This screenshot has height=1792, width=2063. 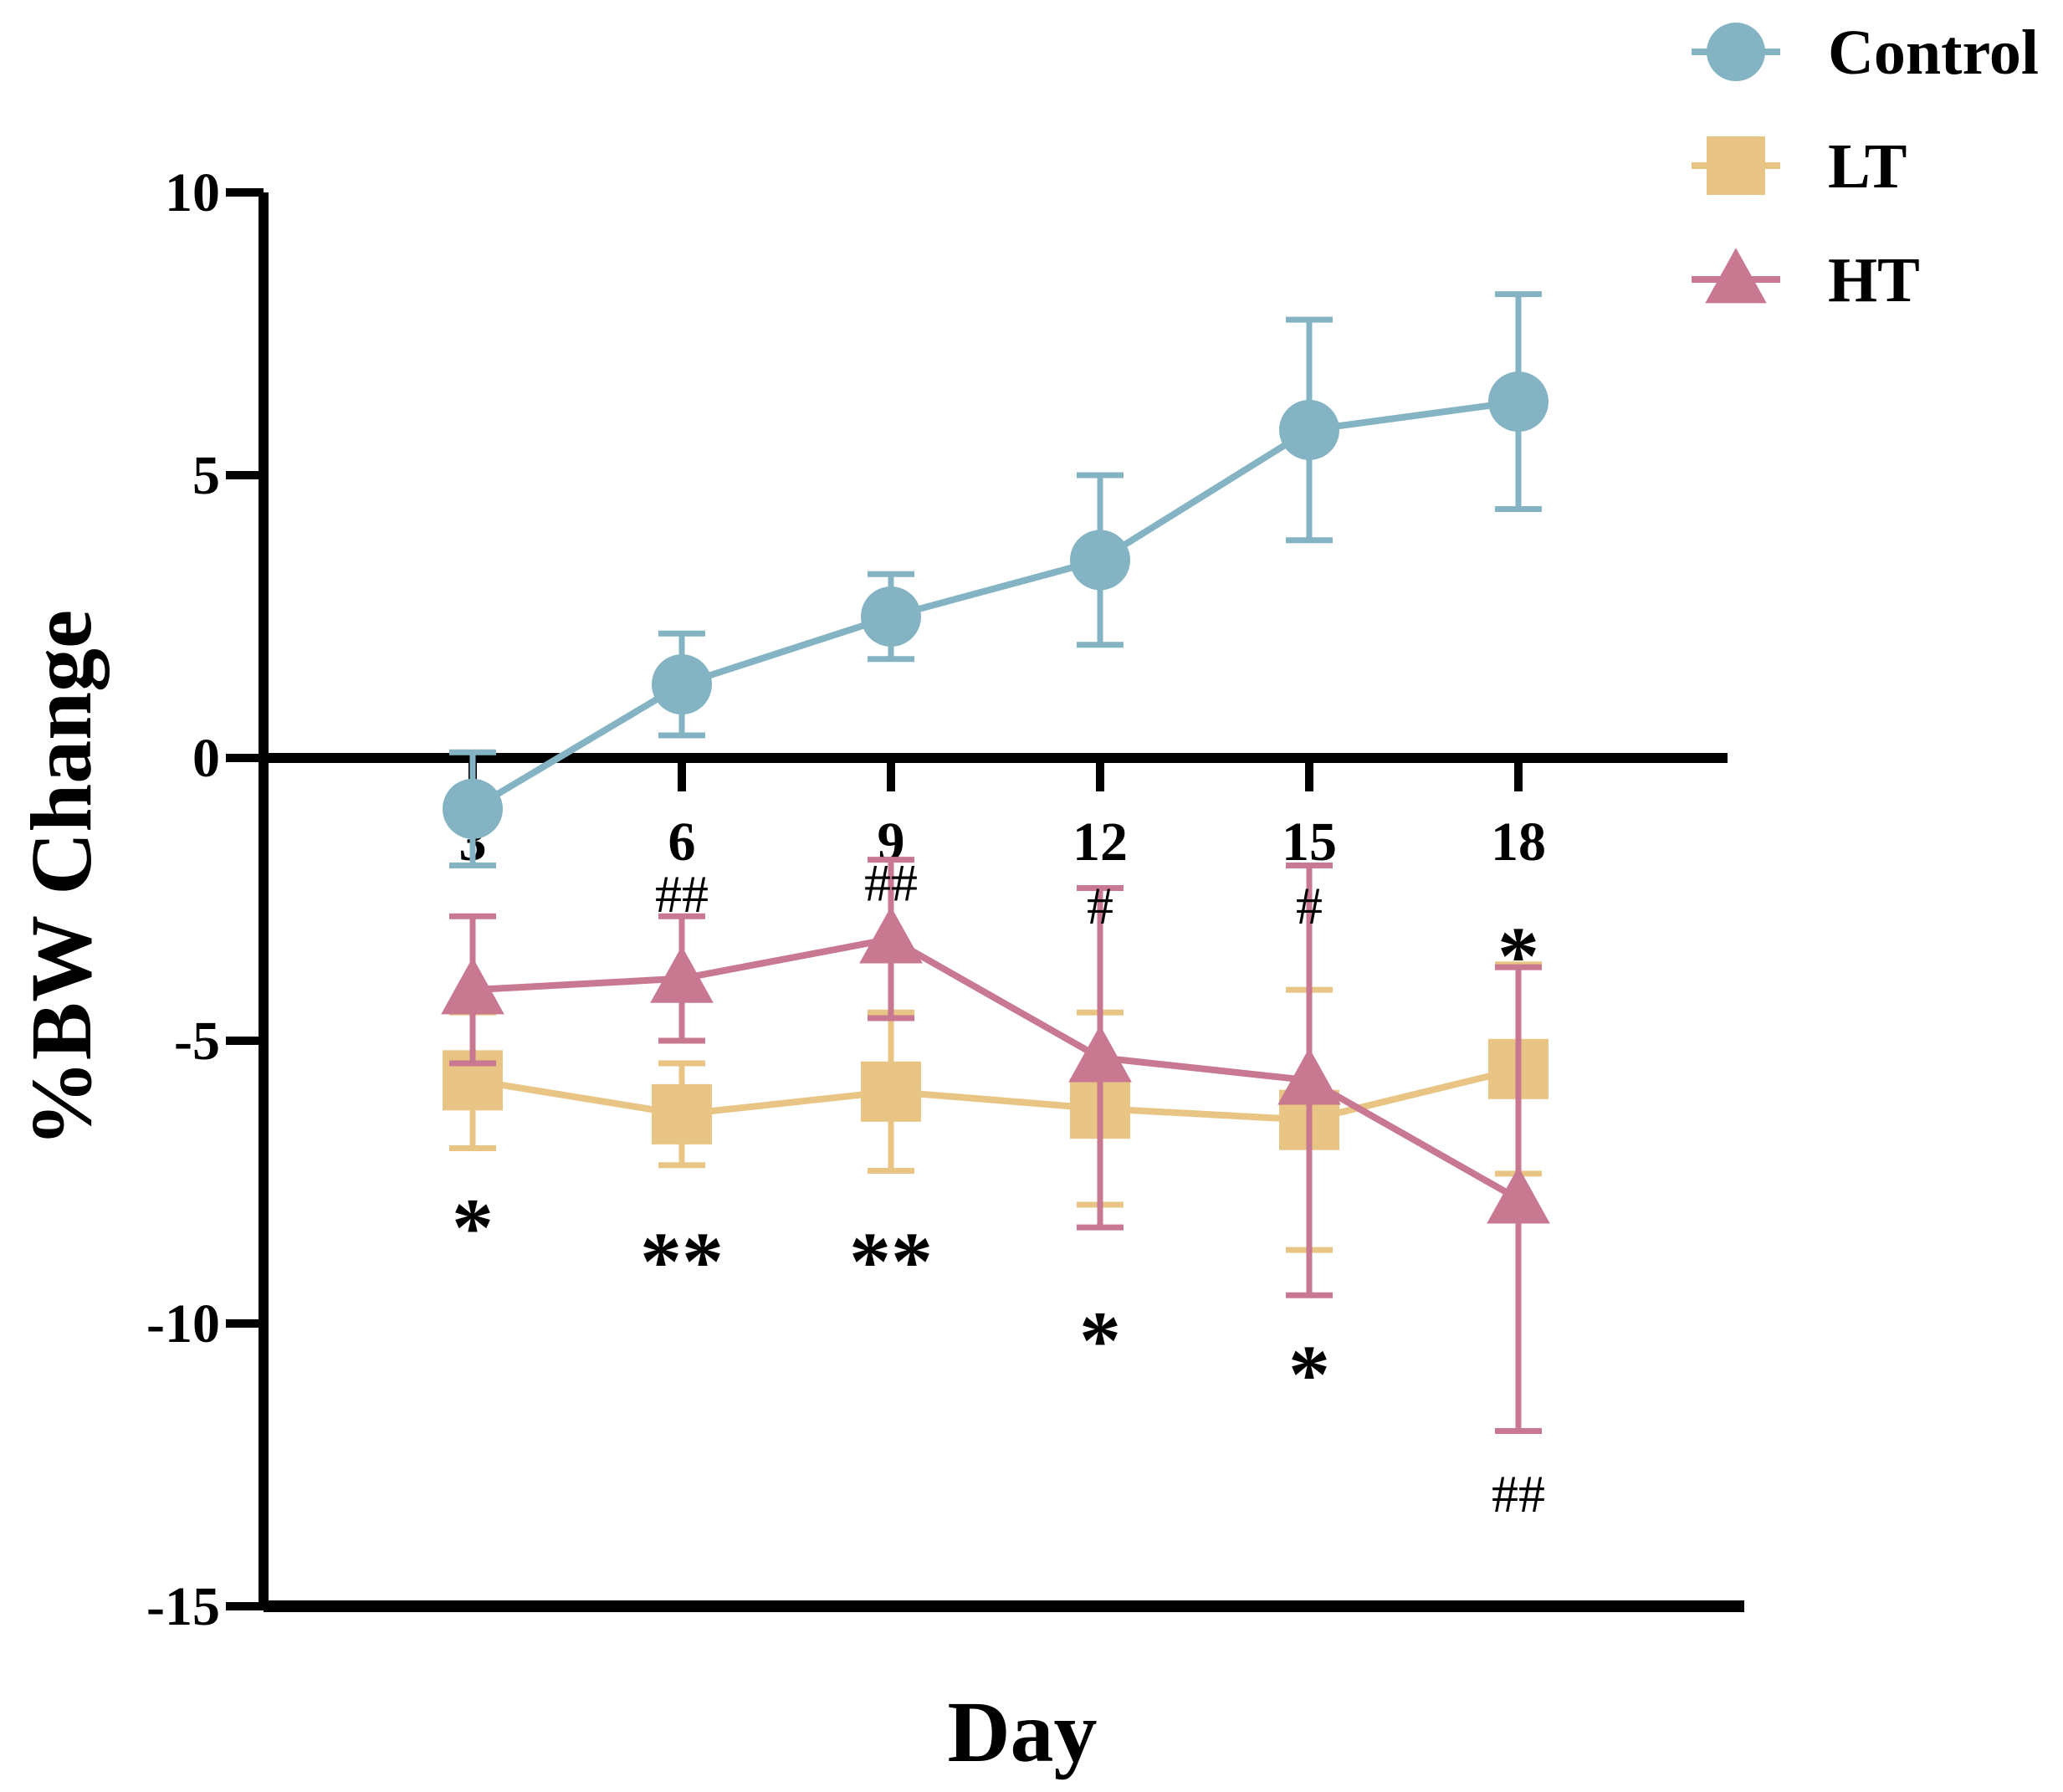 I want to click on legend-label: LT, so click(x=1867, y=166).